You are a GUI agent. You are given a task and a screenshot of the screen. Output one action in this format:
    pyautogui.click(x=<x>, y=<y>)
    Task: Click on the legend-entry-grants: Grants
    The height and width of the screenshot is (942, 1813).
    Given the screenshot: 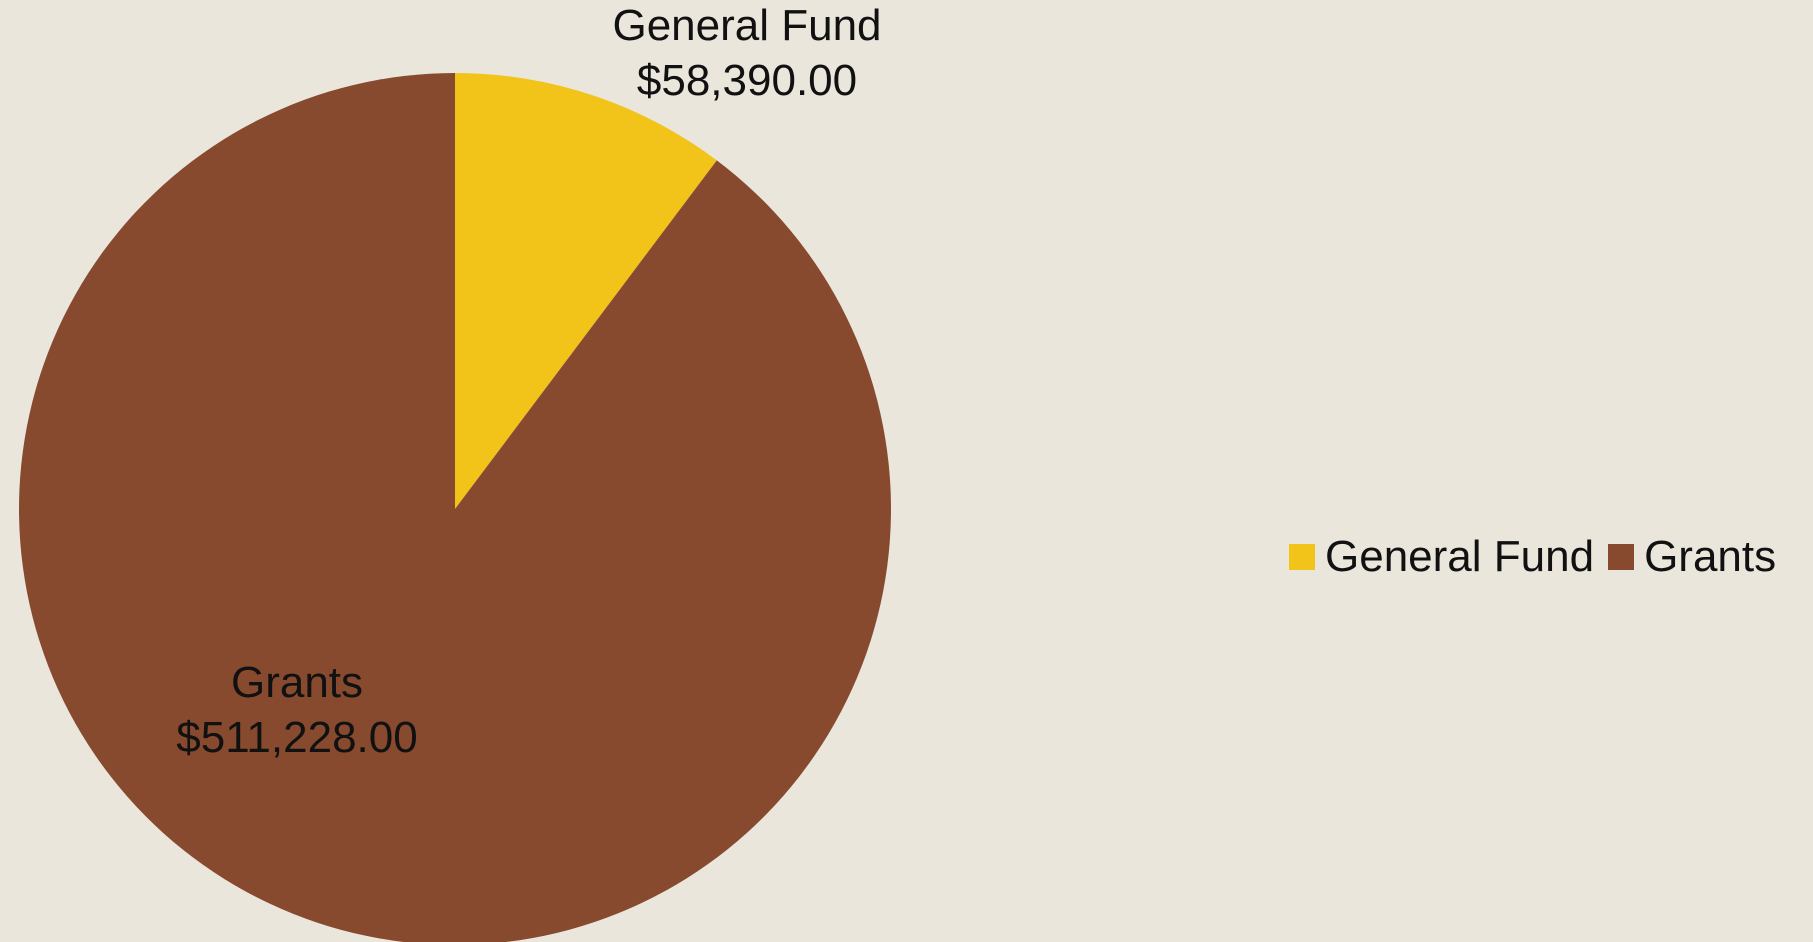 What is the action you would take?
    pyautogui.click(x=1692, y=557)
    